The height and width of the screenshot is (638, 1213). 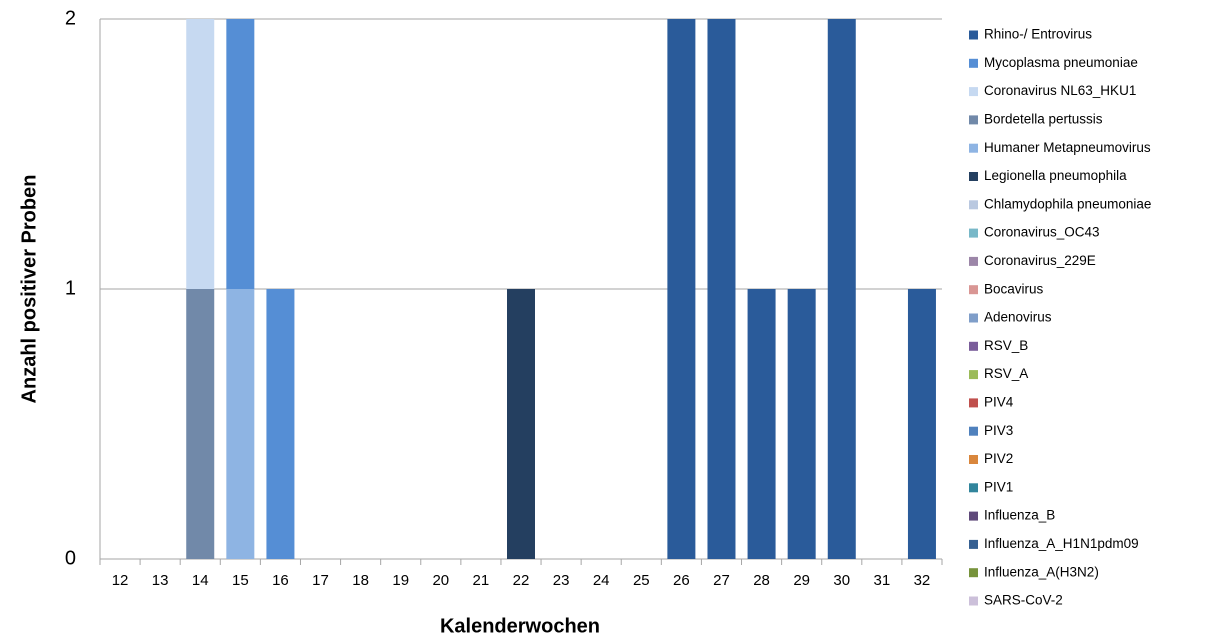 I want to click on x-tick-label: 21, so click(x=481, y=580).